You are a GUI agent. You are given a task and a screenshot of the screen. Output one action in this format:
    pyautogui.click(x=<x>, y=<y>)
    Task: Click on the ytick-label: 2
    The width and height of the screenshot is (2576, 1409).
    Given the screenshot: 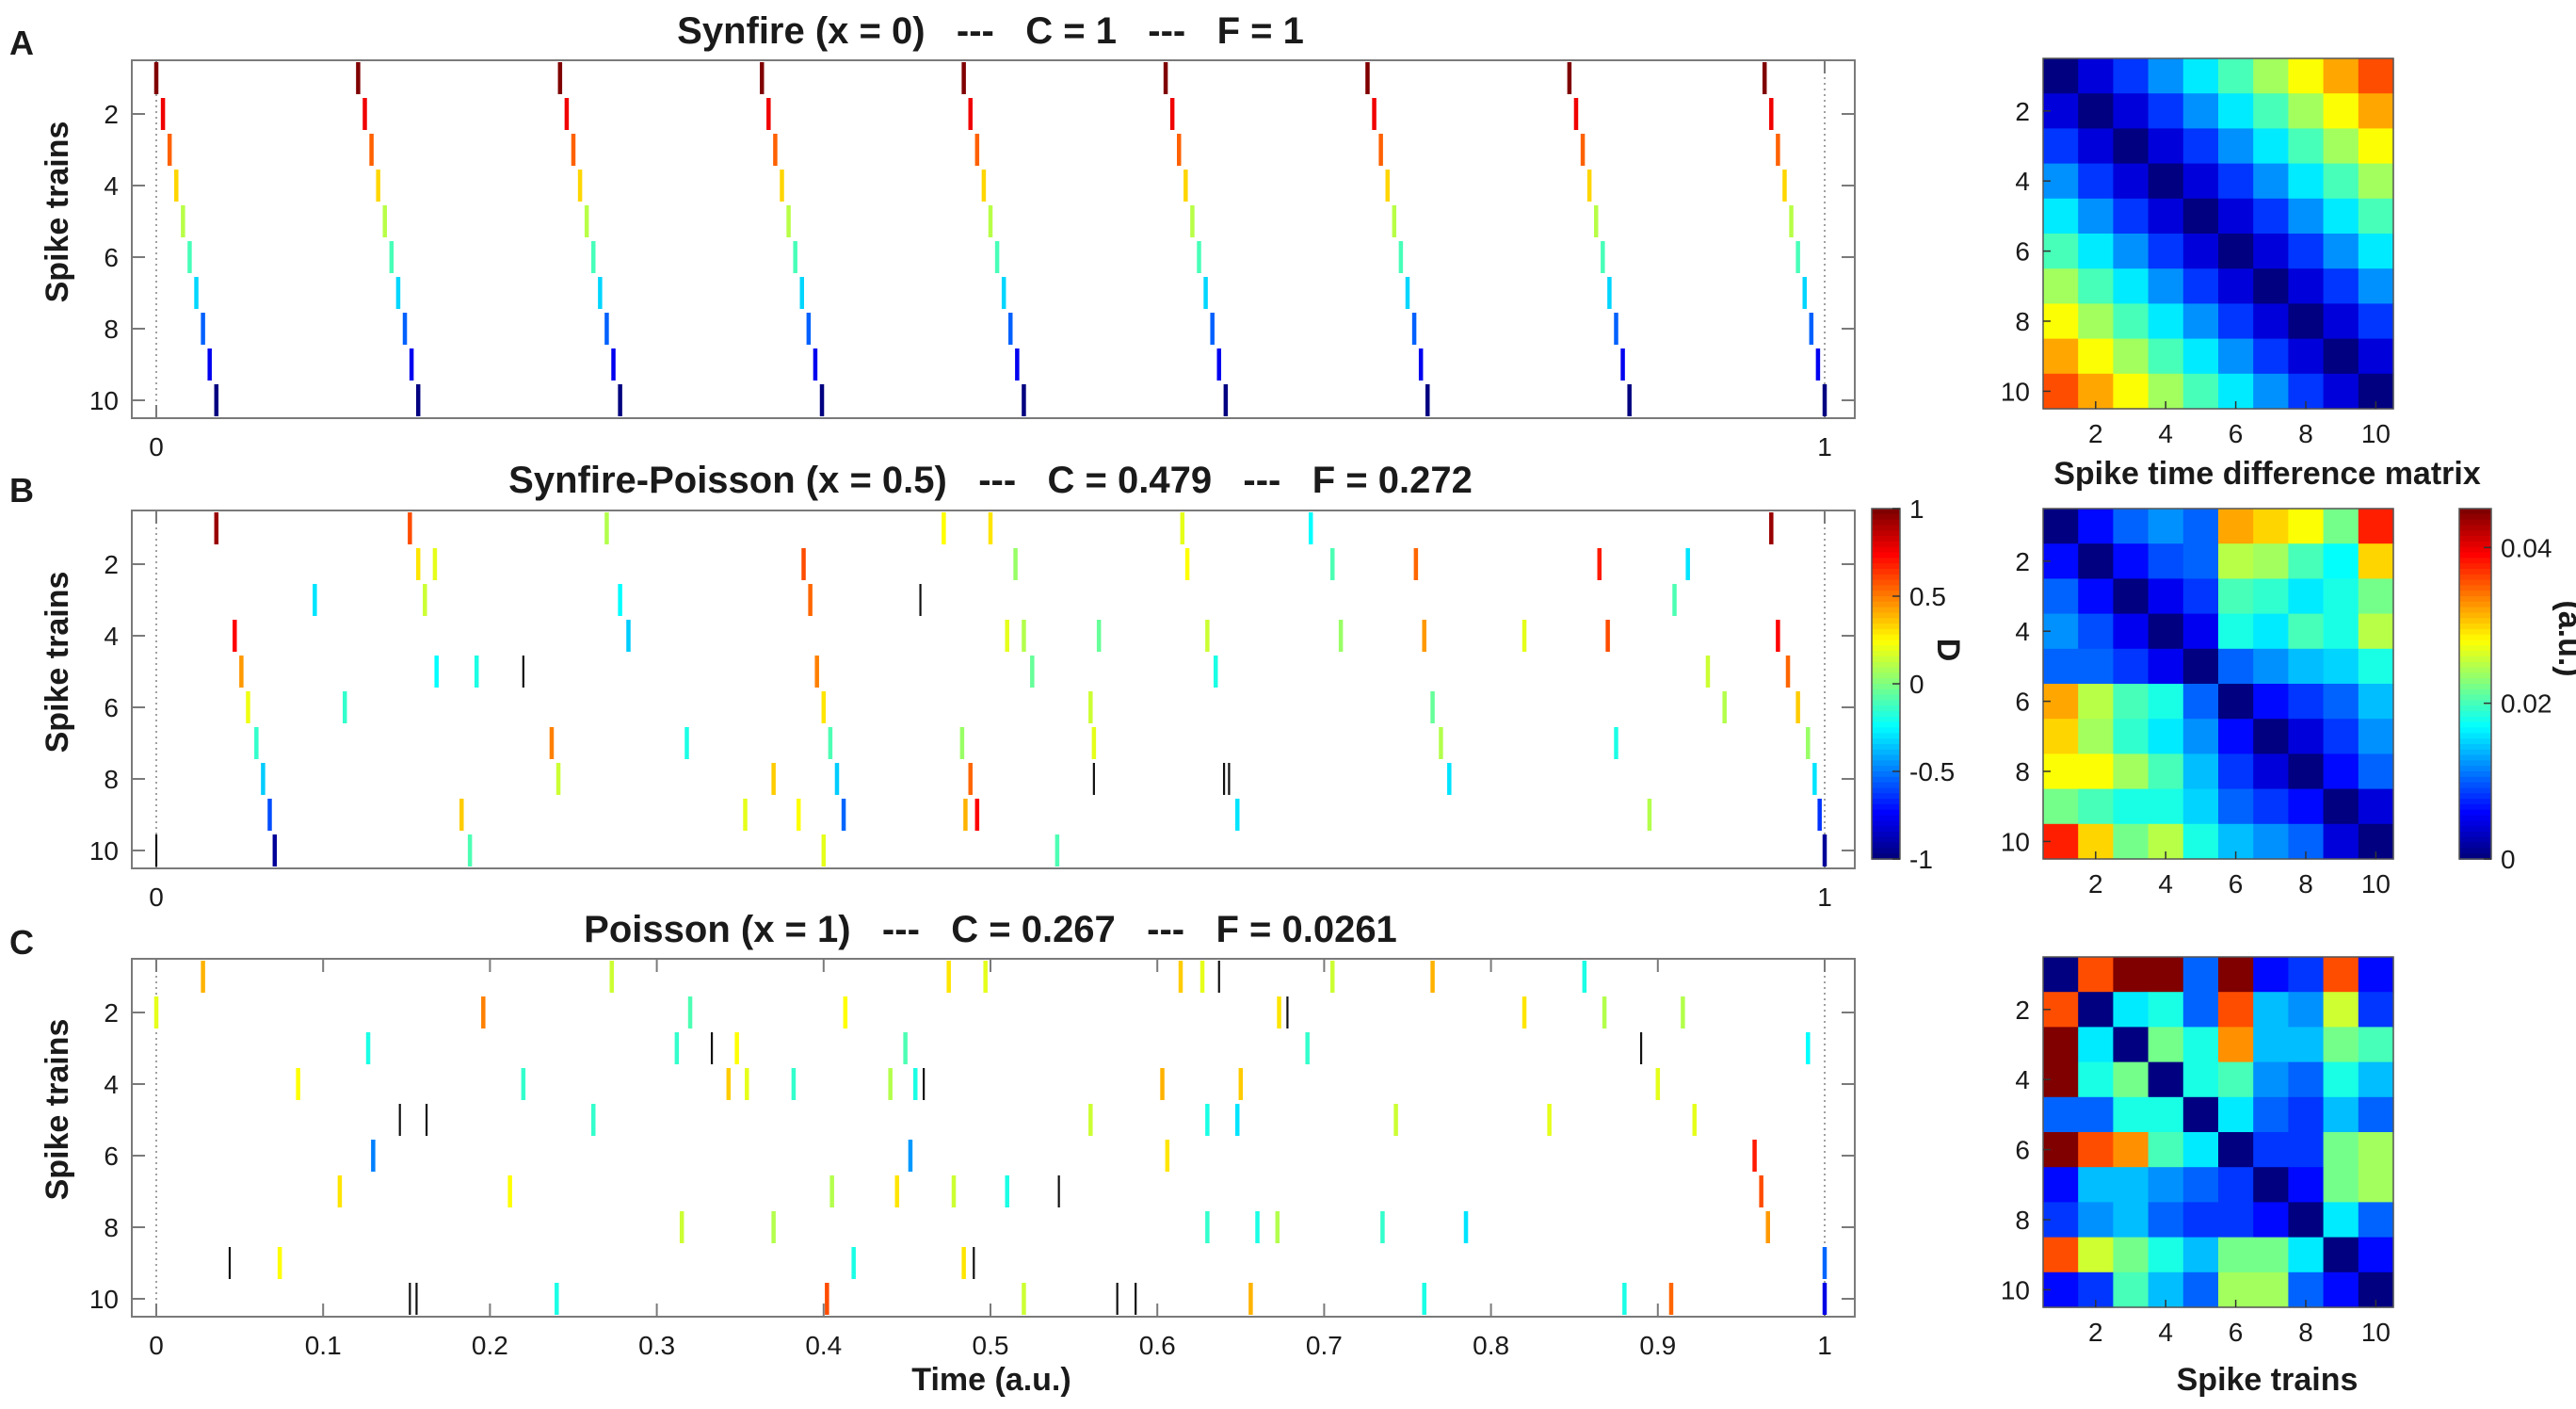 What is the action you would take?
    pyautogui.click(x=111, y=1013)
    